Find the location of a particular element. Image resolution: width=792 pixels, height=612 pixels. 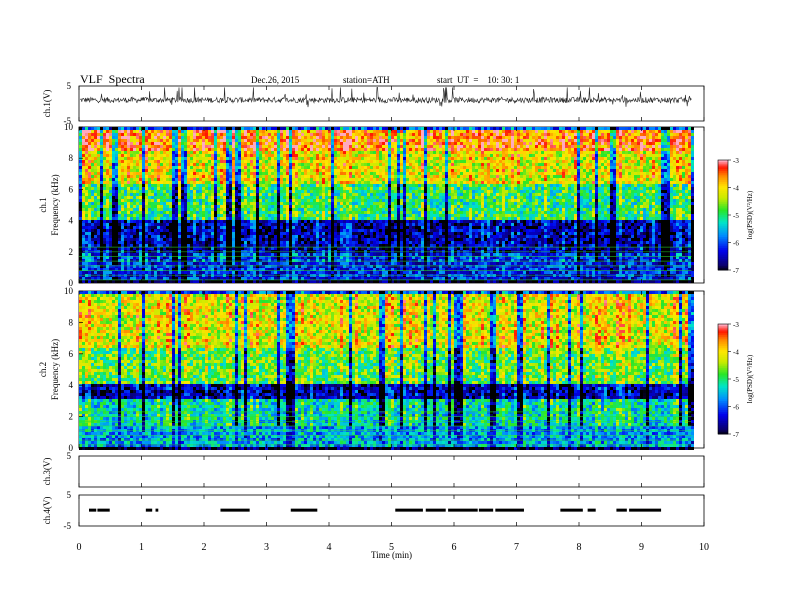

xtick-label: 2 is located at coordinates (204, 547).